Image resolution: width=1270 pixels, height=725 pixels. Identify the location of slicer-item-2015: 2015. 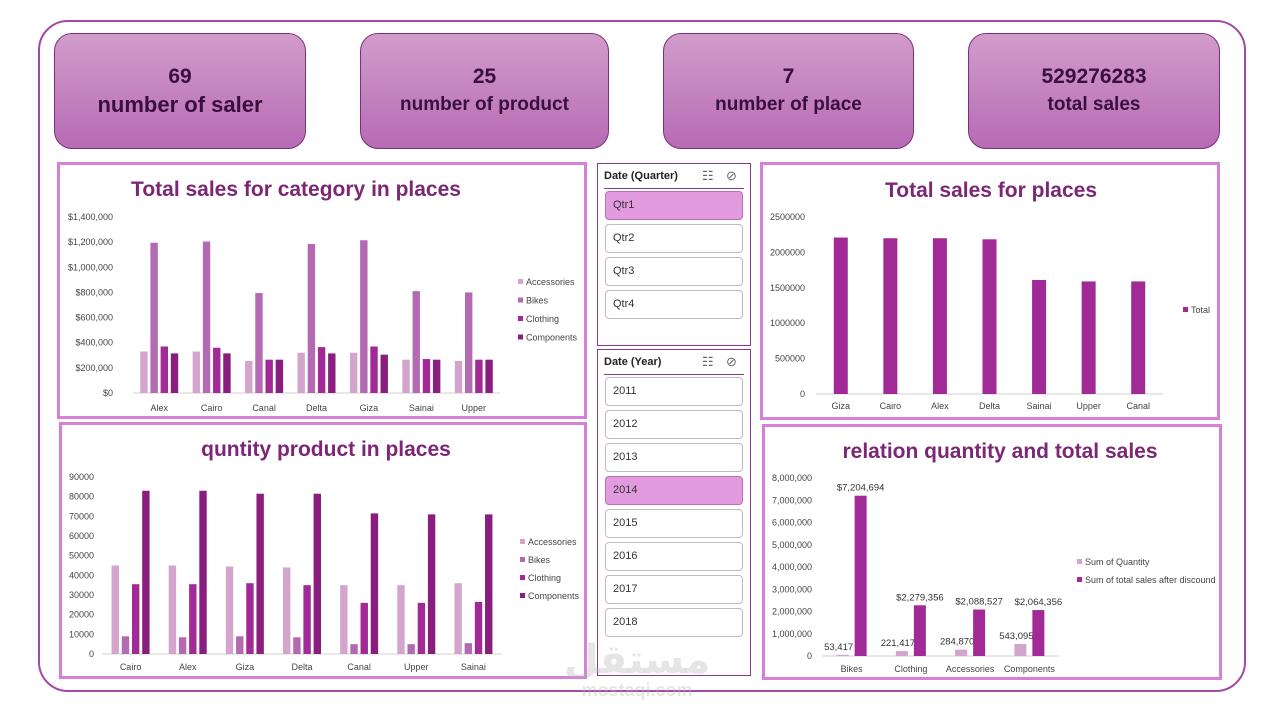
(674, 523).